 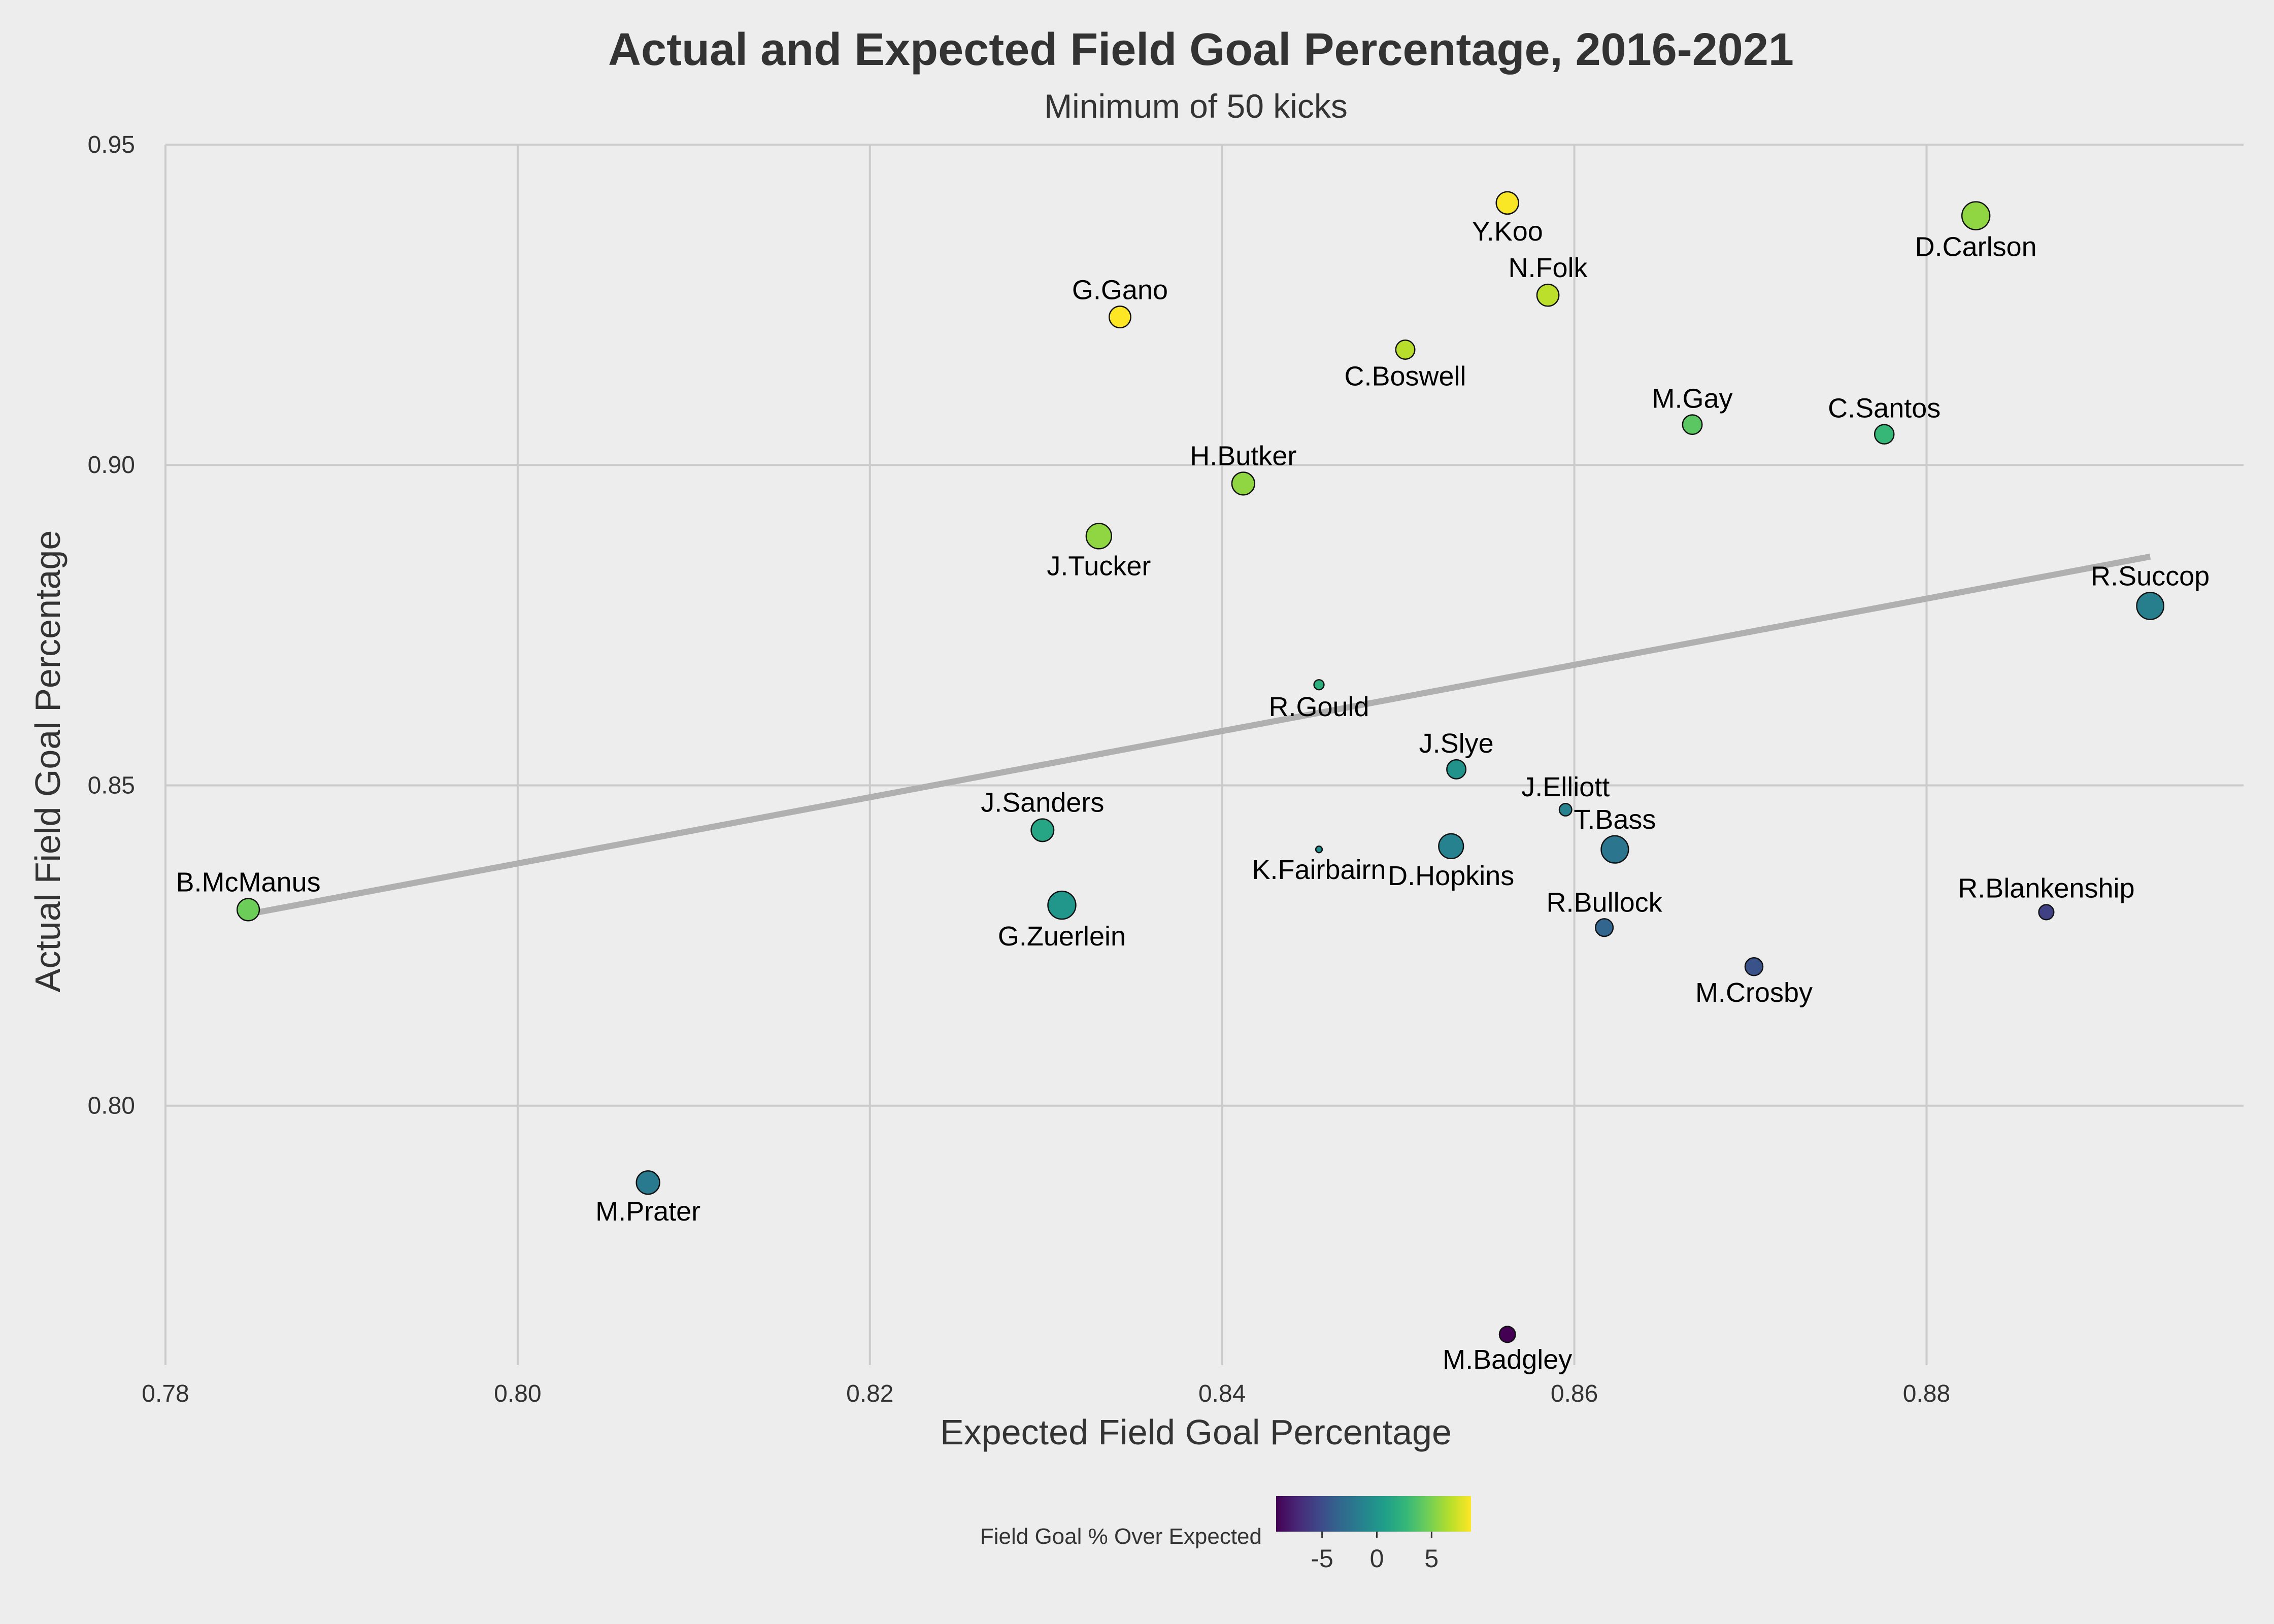 I want to click on point-label: G.Zuerlein, so click(x=1062, y=936).